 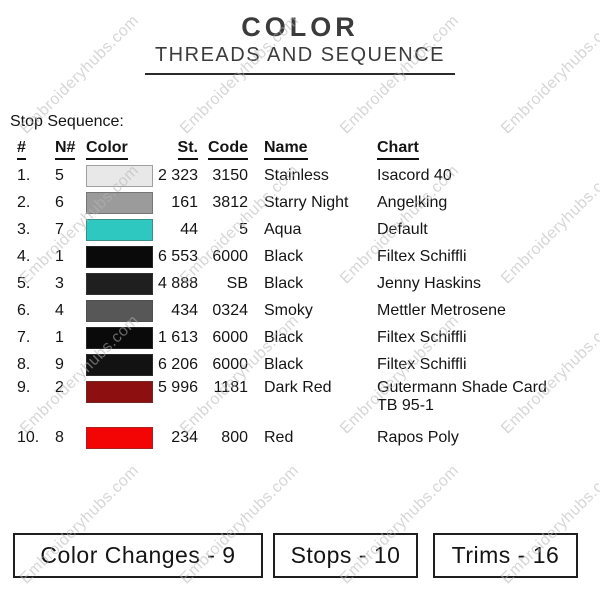 What do you see at coordinates (300, 202) in the screenshot?
I see `table-row: 2. 6 161 3812 Starry Night Angelking` at bounding box center [300, 202].